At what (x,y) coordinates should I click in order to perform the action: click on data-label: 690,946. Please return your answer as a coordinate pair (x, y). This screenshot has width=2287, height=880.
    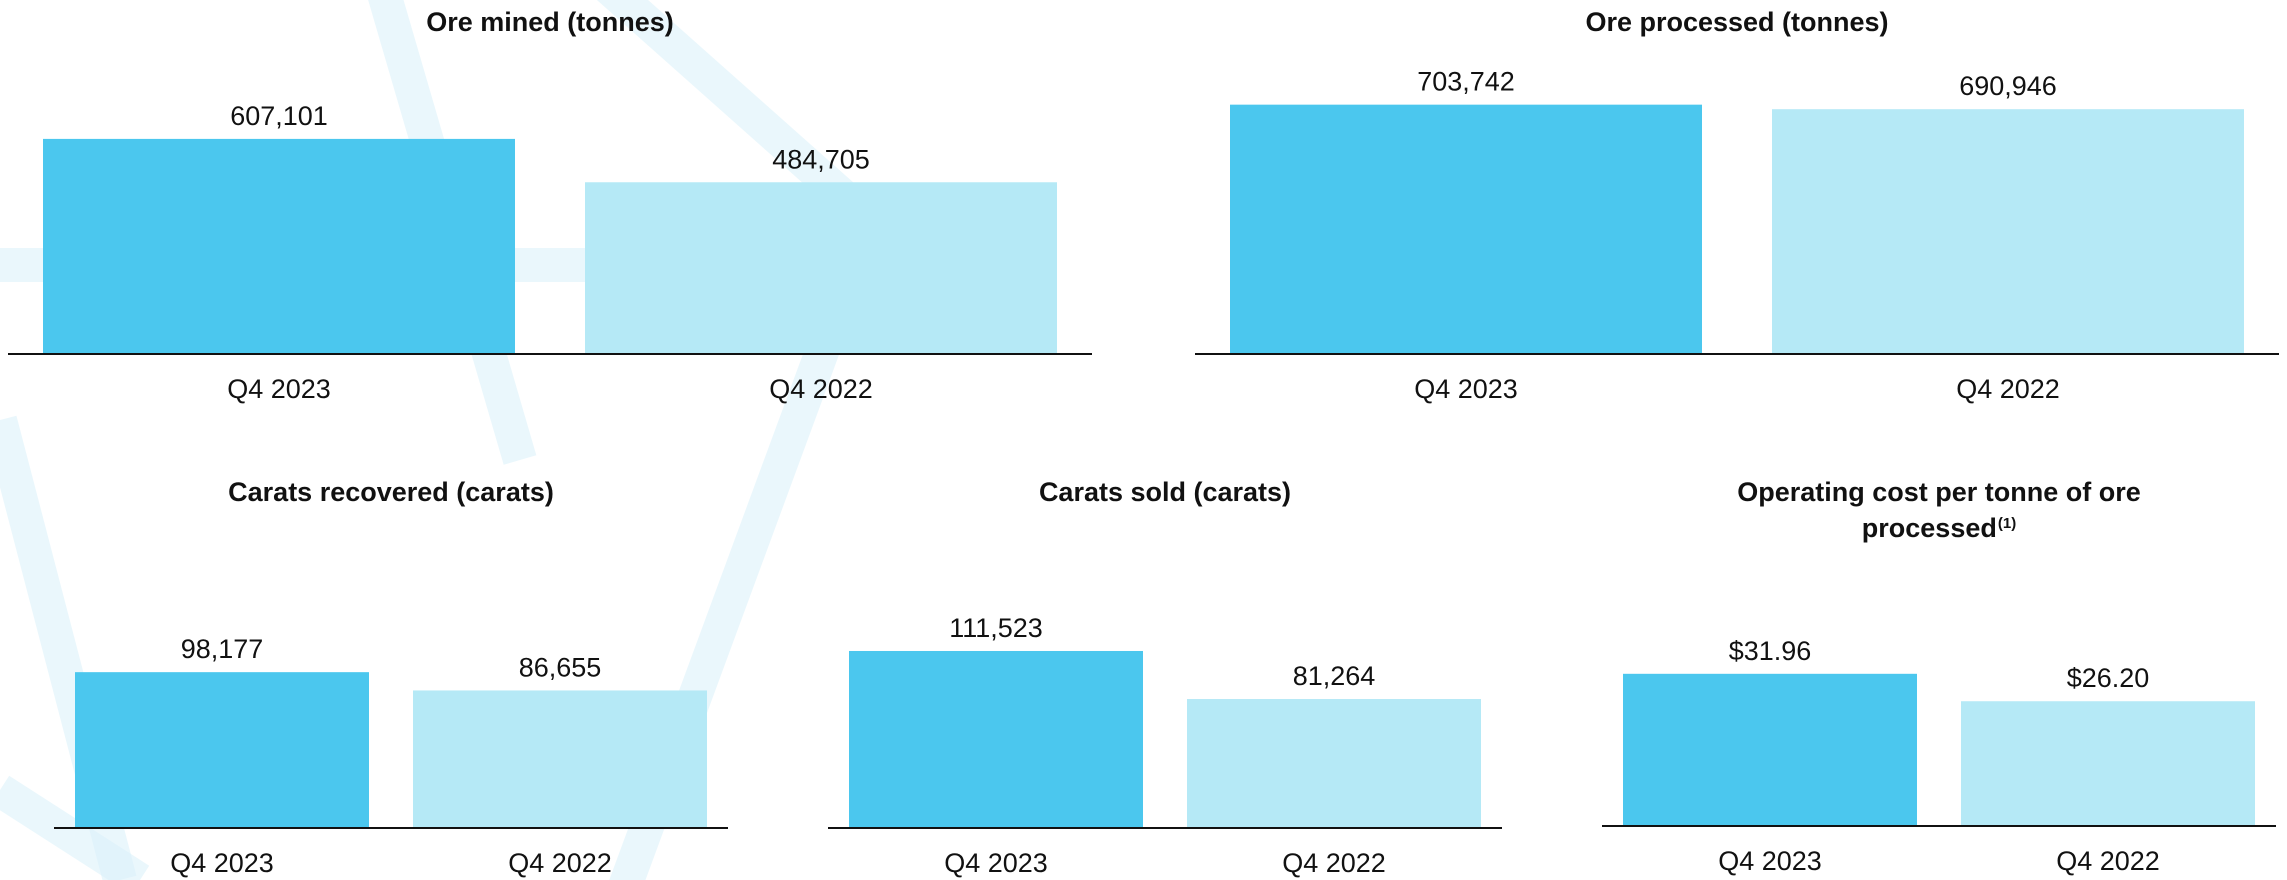
    Looking at the image, I should click on (2008, 86).